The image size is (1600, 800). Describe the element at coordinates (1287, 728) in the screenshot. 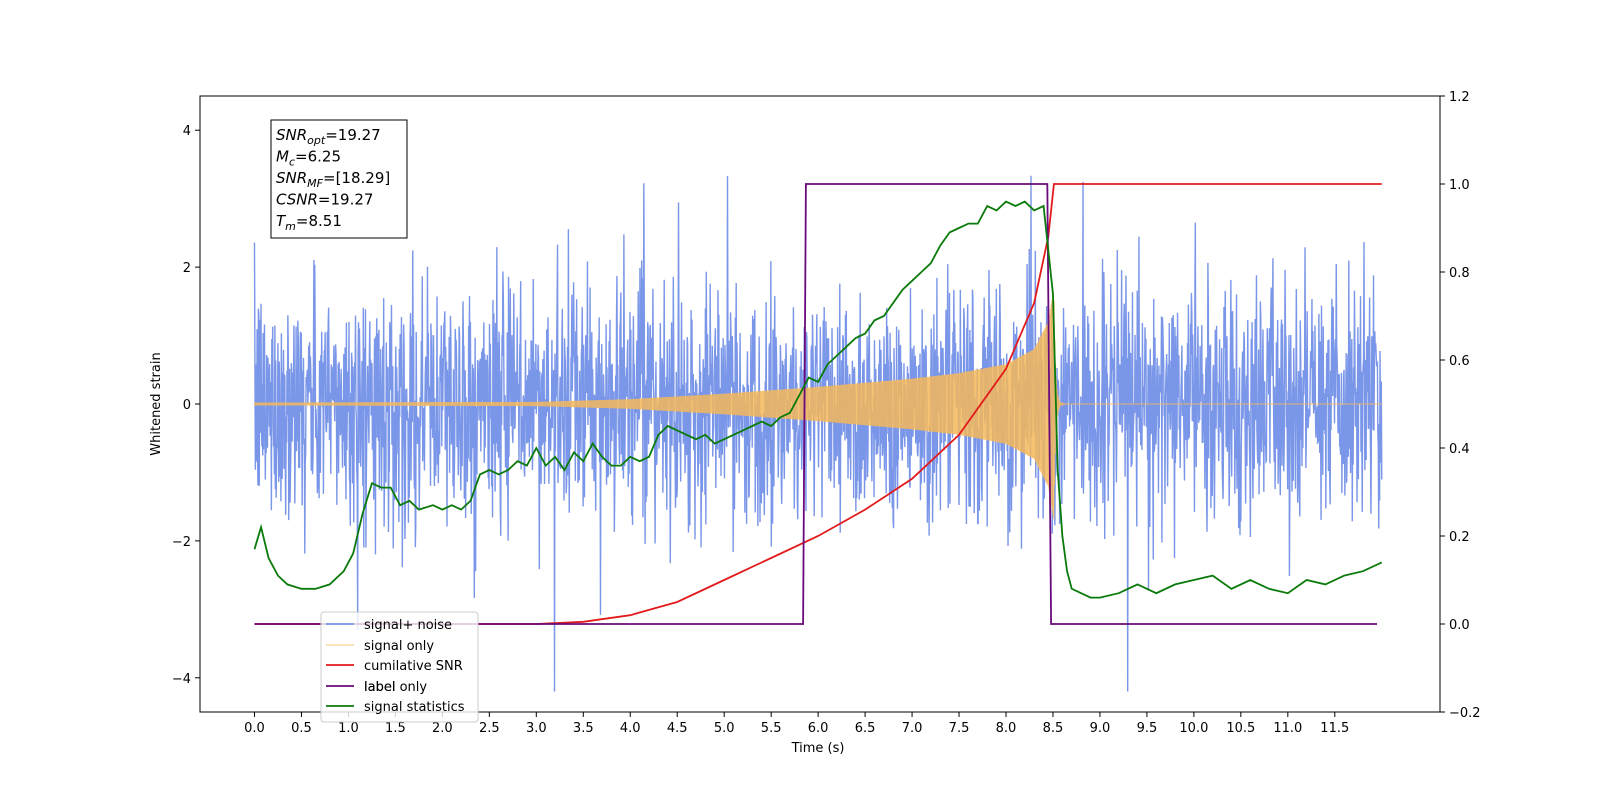

I see `x-tick-label: 11.0` at that location.